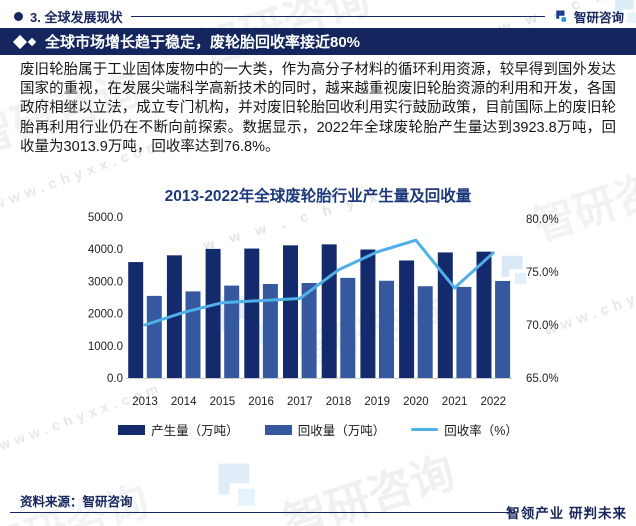 This screenshot has height=526, width=636. What do you see at coordinates (184, 402) in the screenshot?
I see `x-axis-label: 2014` at bounding box center [184, 402].